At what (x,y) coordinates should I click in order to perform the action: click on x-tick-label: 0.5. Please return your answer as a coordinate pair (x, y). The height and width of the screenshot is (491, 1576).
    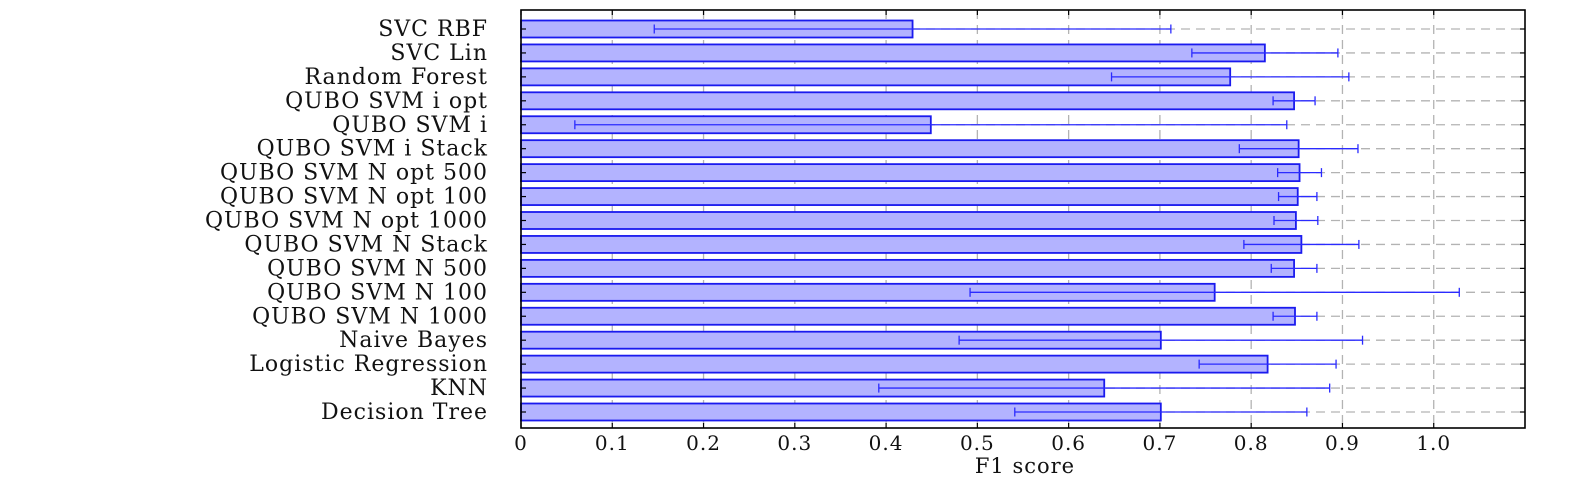
    Looking at the image, I should click on (977, 443).